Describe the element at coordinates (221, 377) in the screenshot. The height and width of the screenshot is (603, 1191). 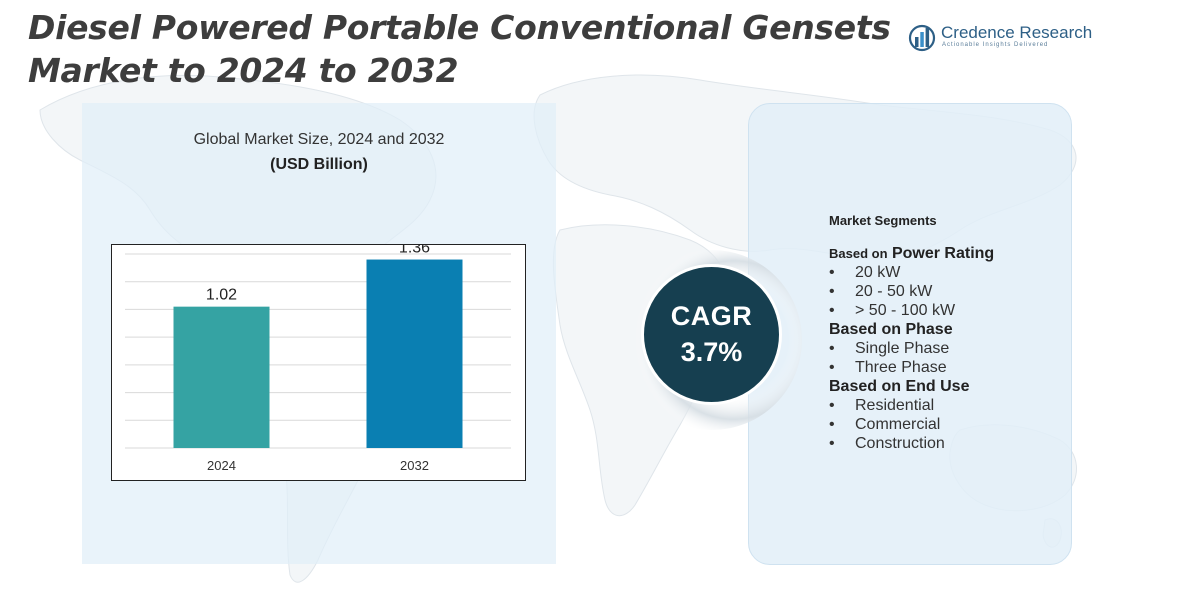
I see `bar-2024` at that location.